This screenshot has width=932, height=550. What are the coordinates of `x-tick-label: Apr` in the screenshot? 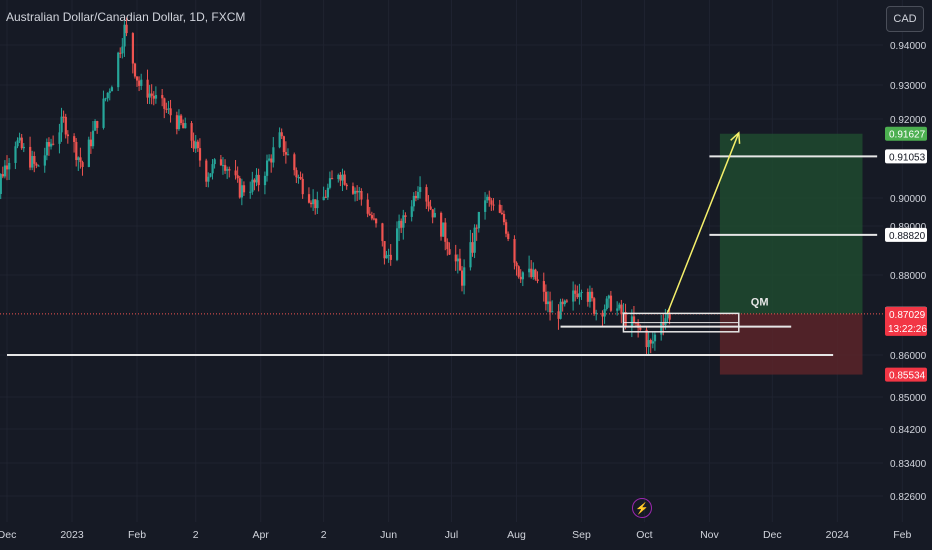 It's located at (261, 535).